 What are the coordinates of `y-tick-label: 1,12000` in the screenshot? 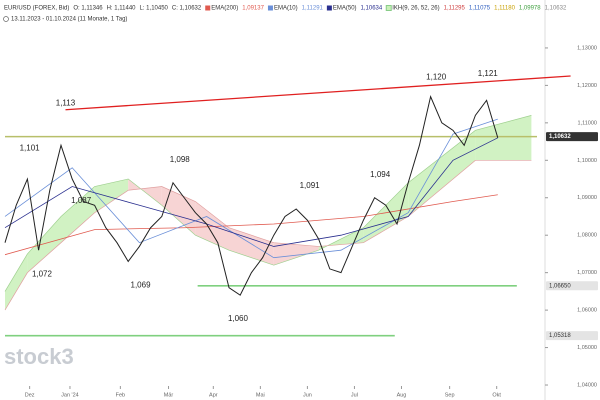 It's located at (587, 86).